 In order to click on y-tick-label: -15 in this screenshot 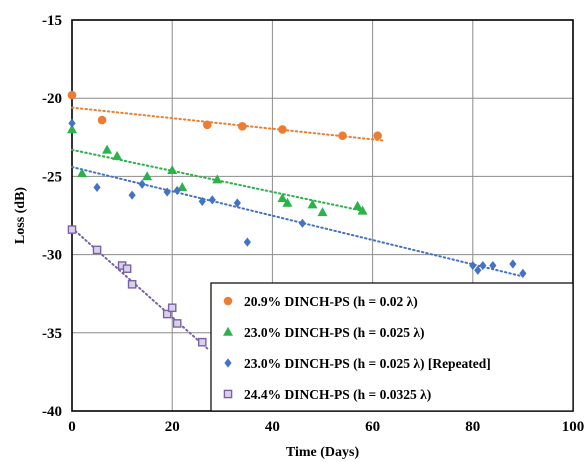, I will do `click(52, 21)`.